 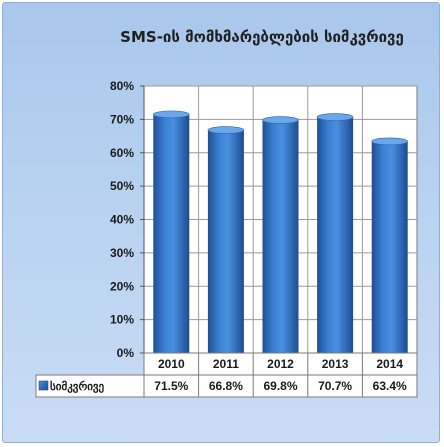 I want to click on y-tick-label: 20%, so click(x=122, y=286).